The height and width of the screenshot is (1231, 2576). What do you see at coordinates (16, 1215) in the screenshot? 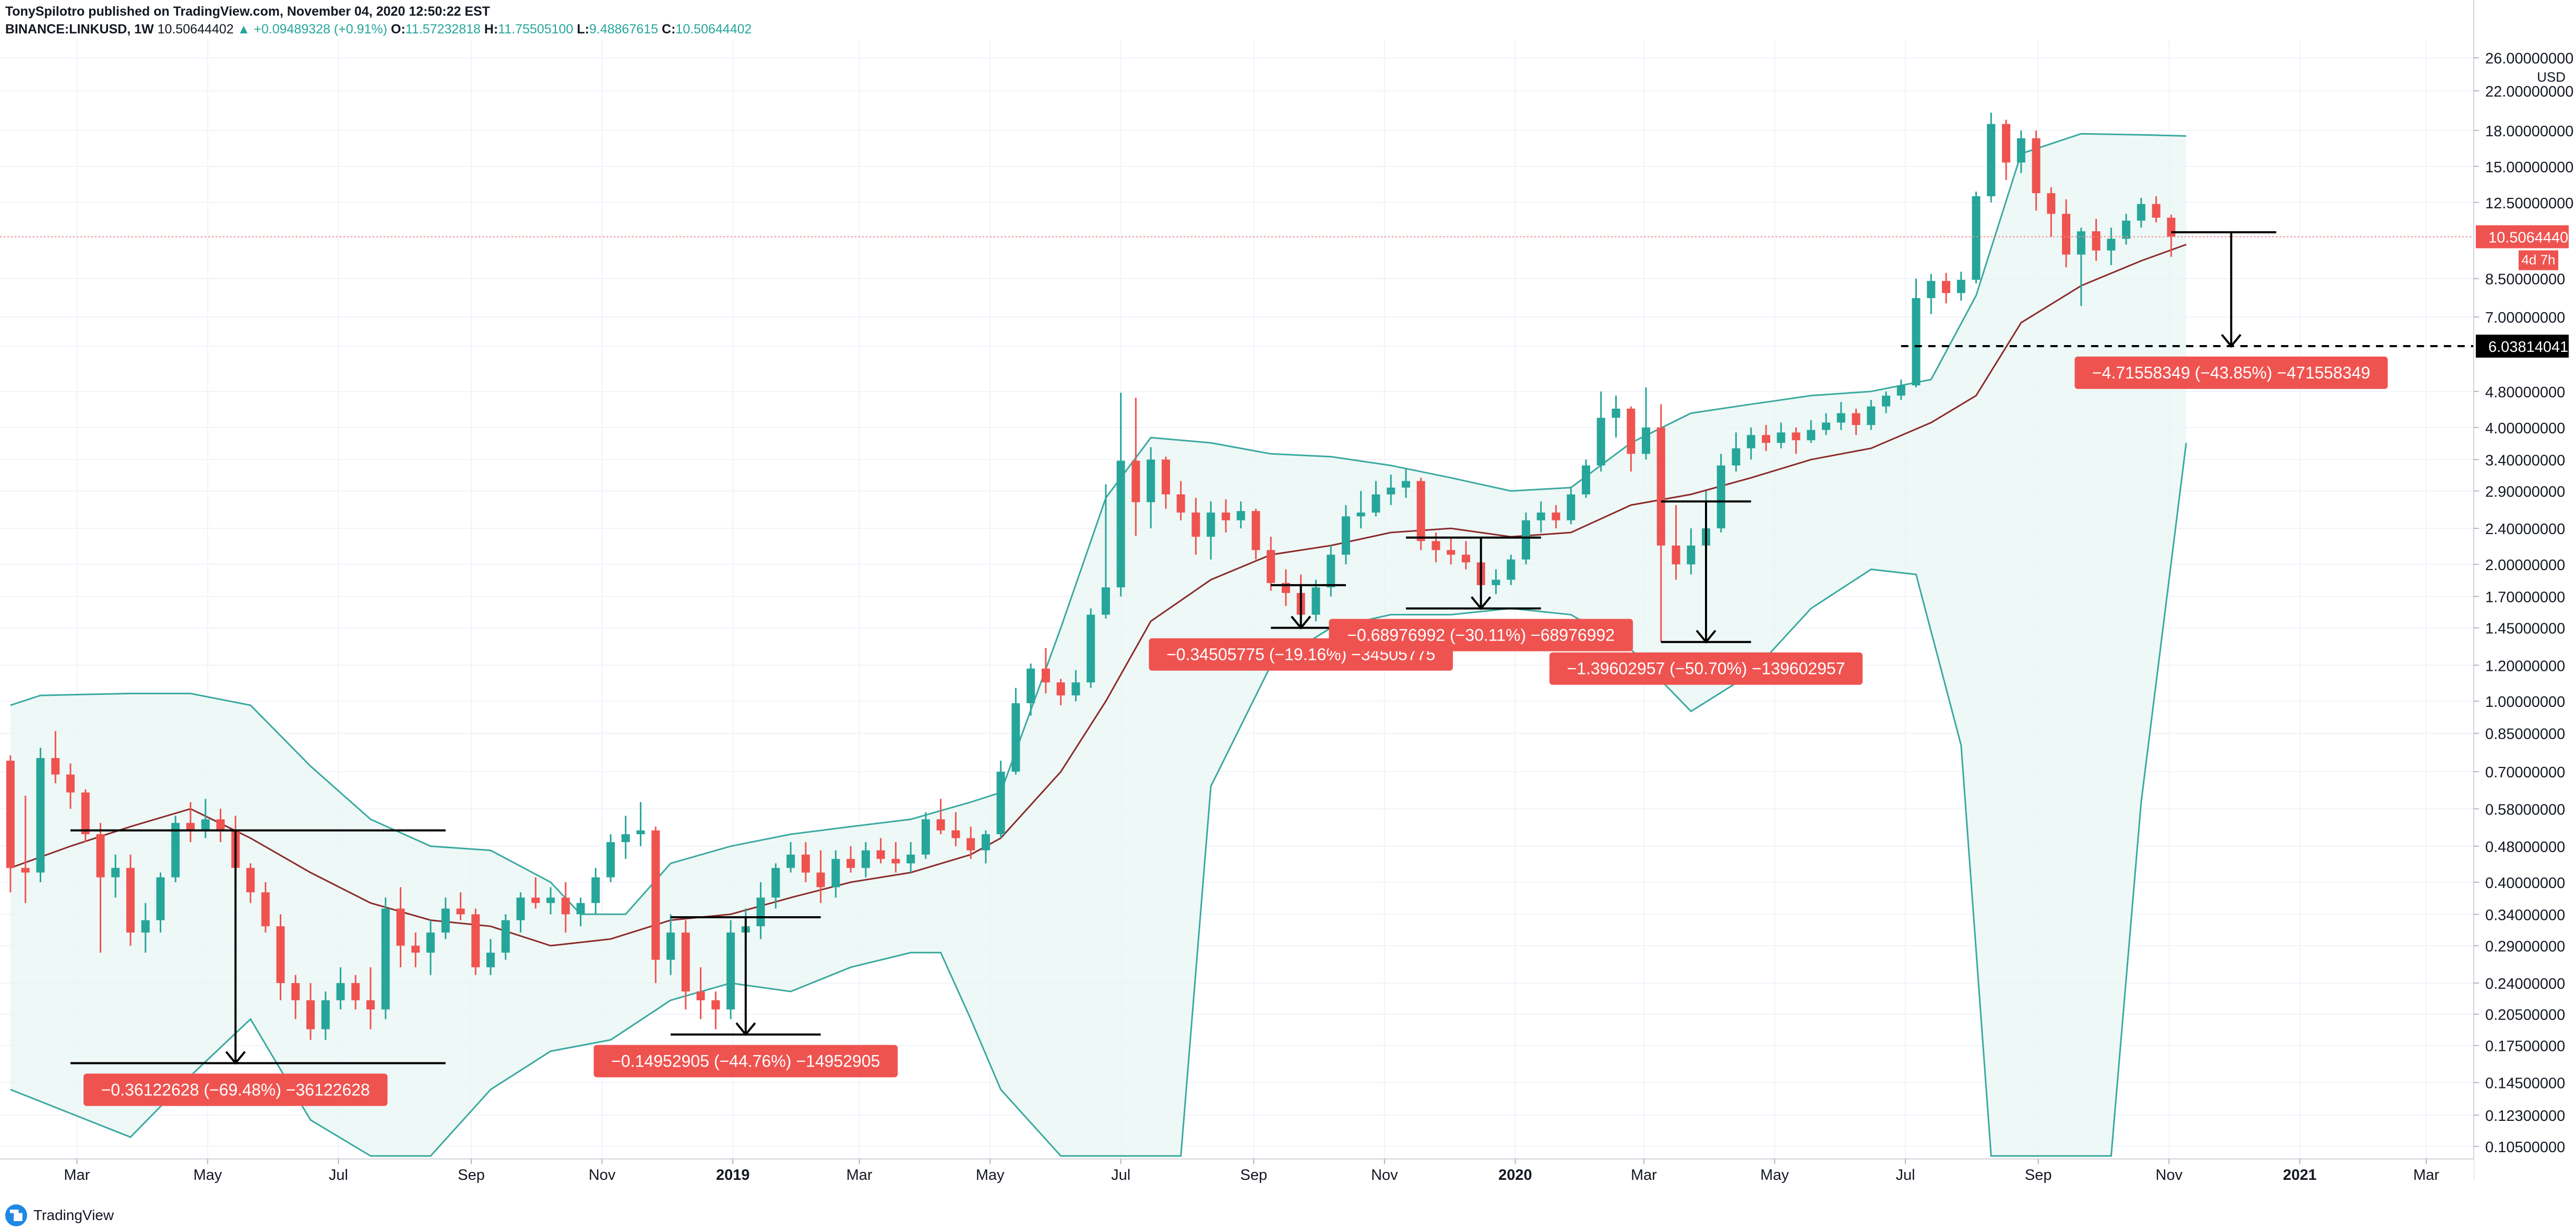
I see `tradingview-logo-icon` at bounding box center [16, 1215].